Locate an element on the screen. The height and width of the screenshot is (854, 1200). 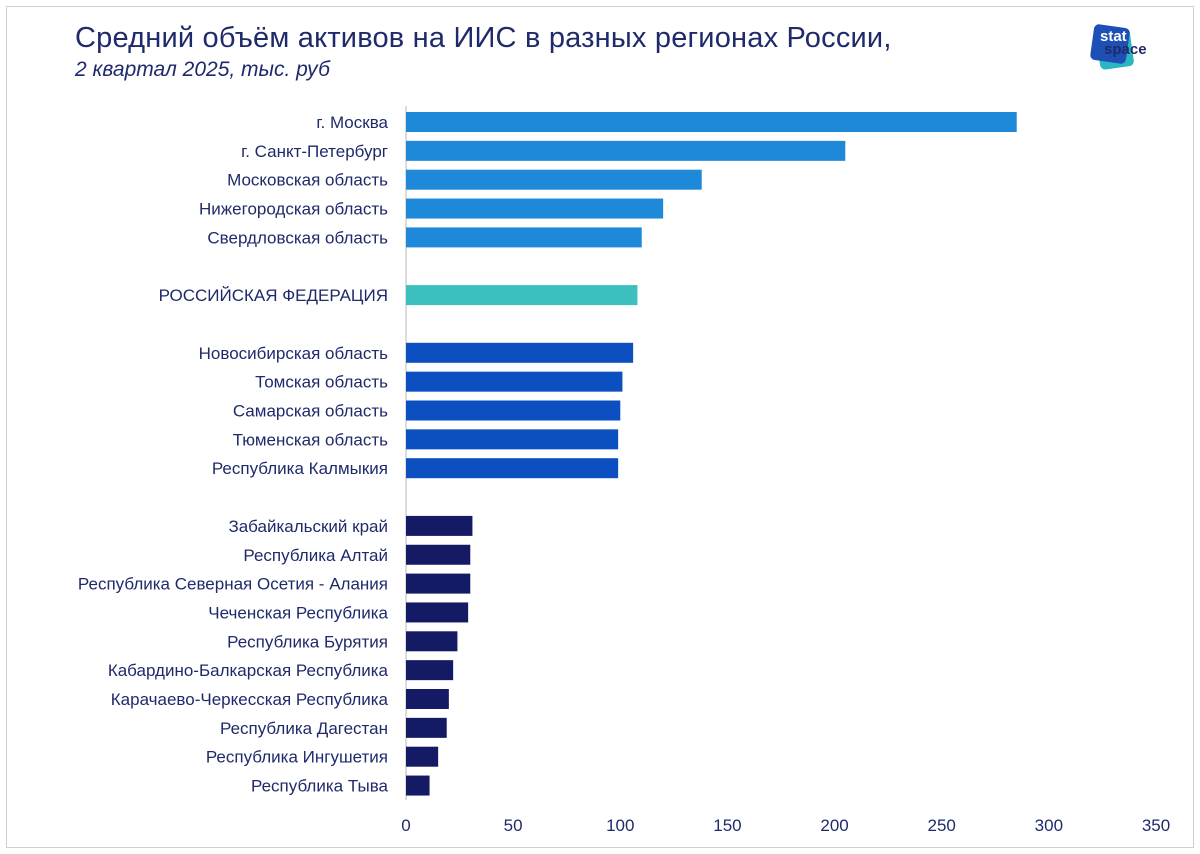
logo-line1: stat is located at coordinates (1113, 36).